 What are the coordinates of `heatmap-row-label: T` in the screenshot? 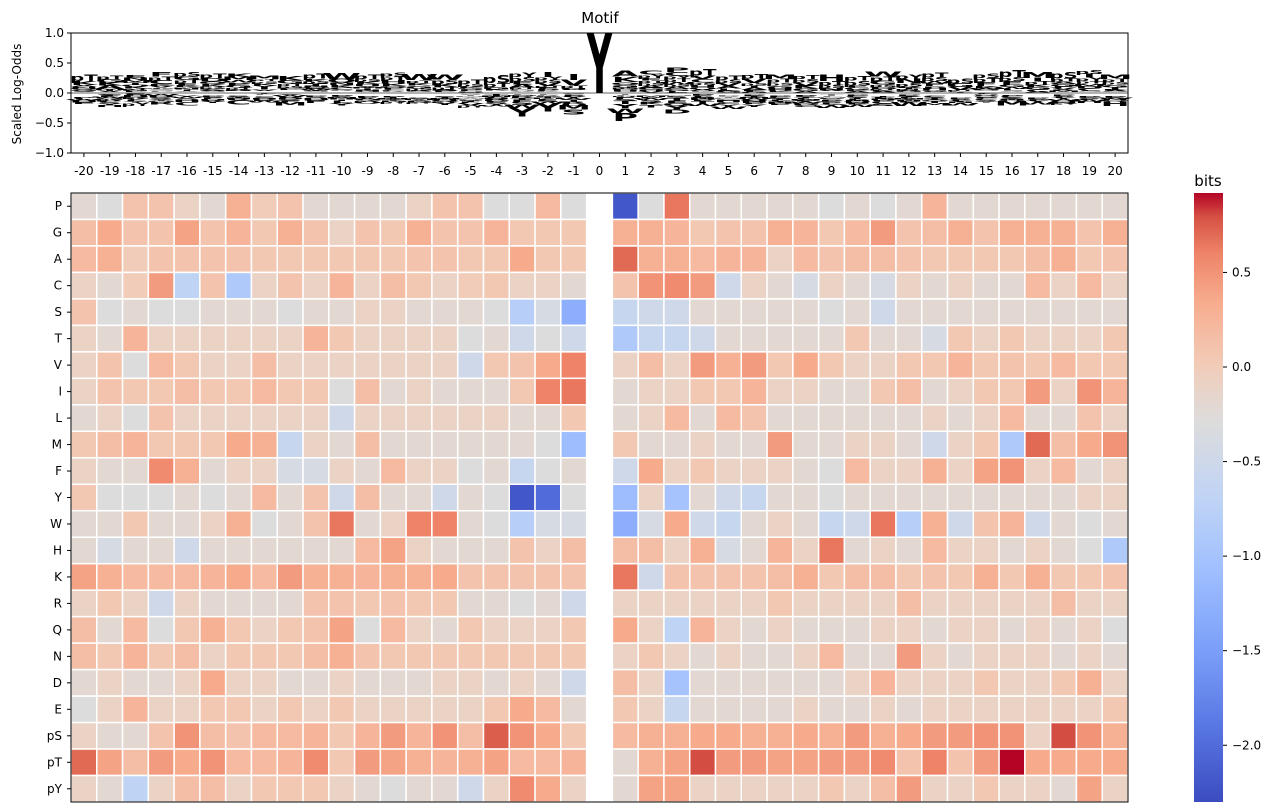 It's located at (58, 339).